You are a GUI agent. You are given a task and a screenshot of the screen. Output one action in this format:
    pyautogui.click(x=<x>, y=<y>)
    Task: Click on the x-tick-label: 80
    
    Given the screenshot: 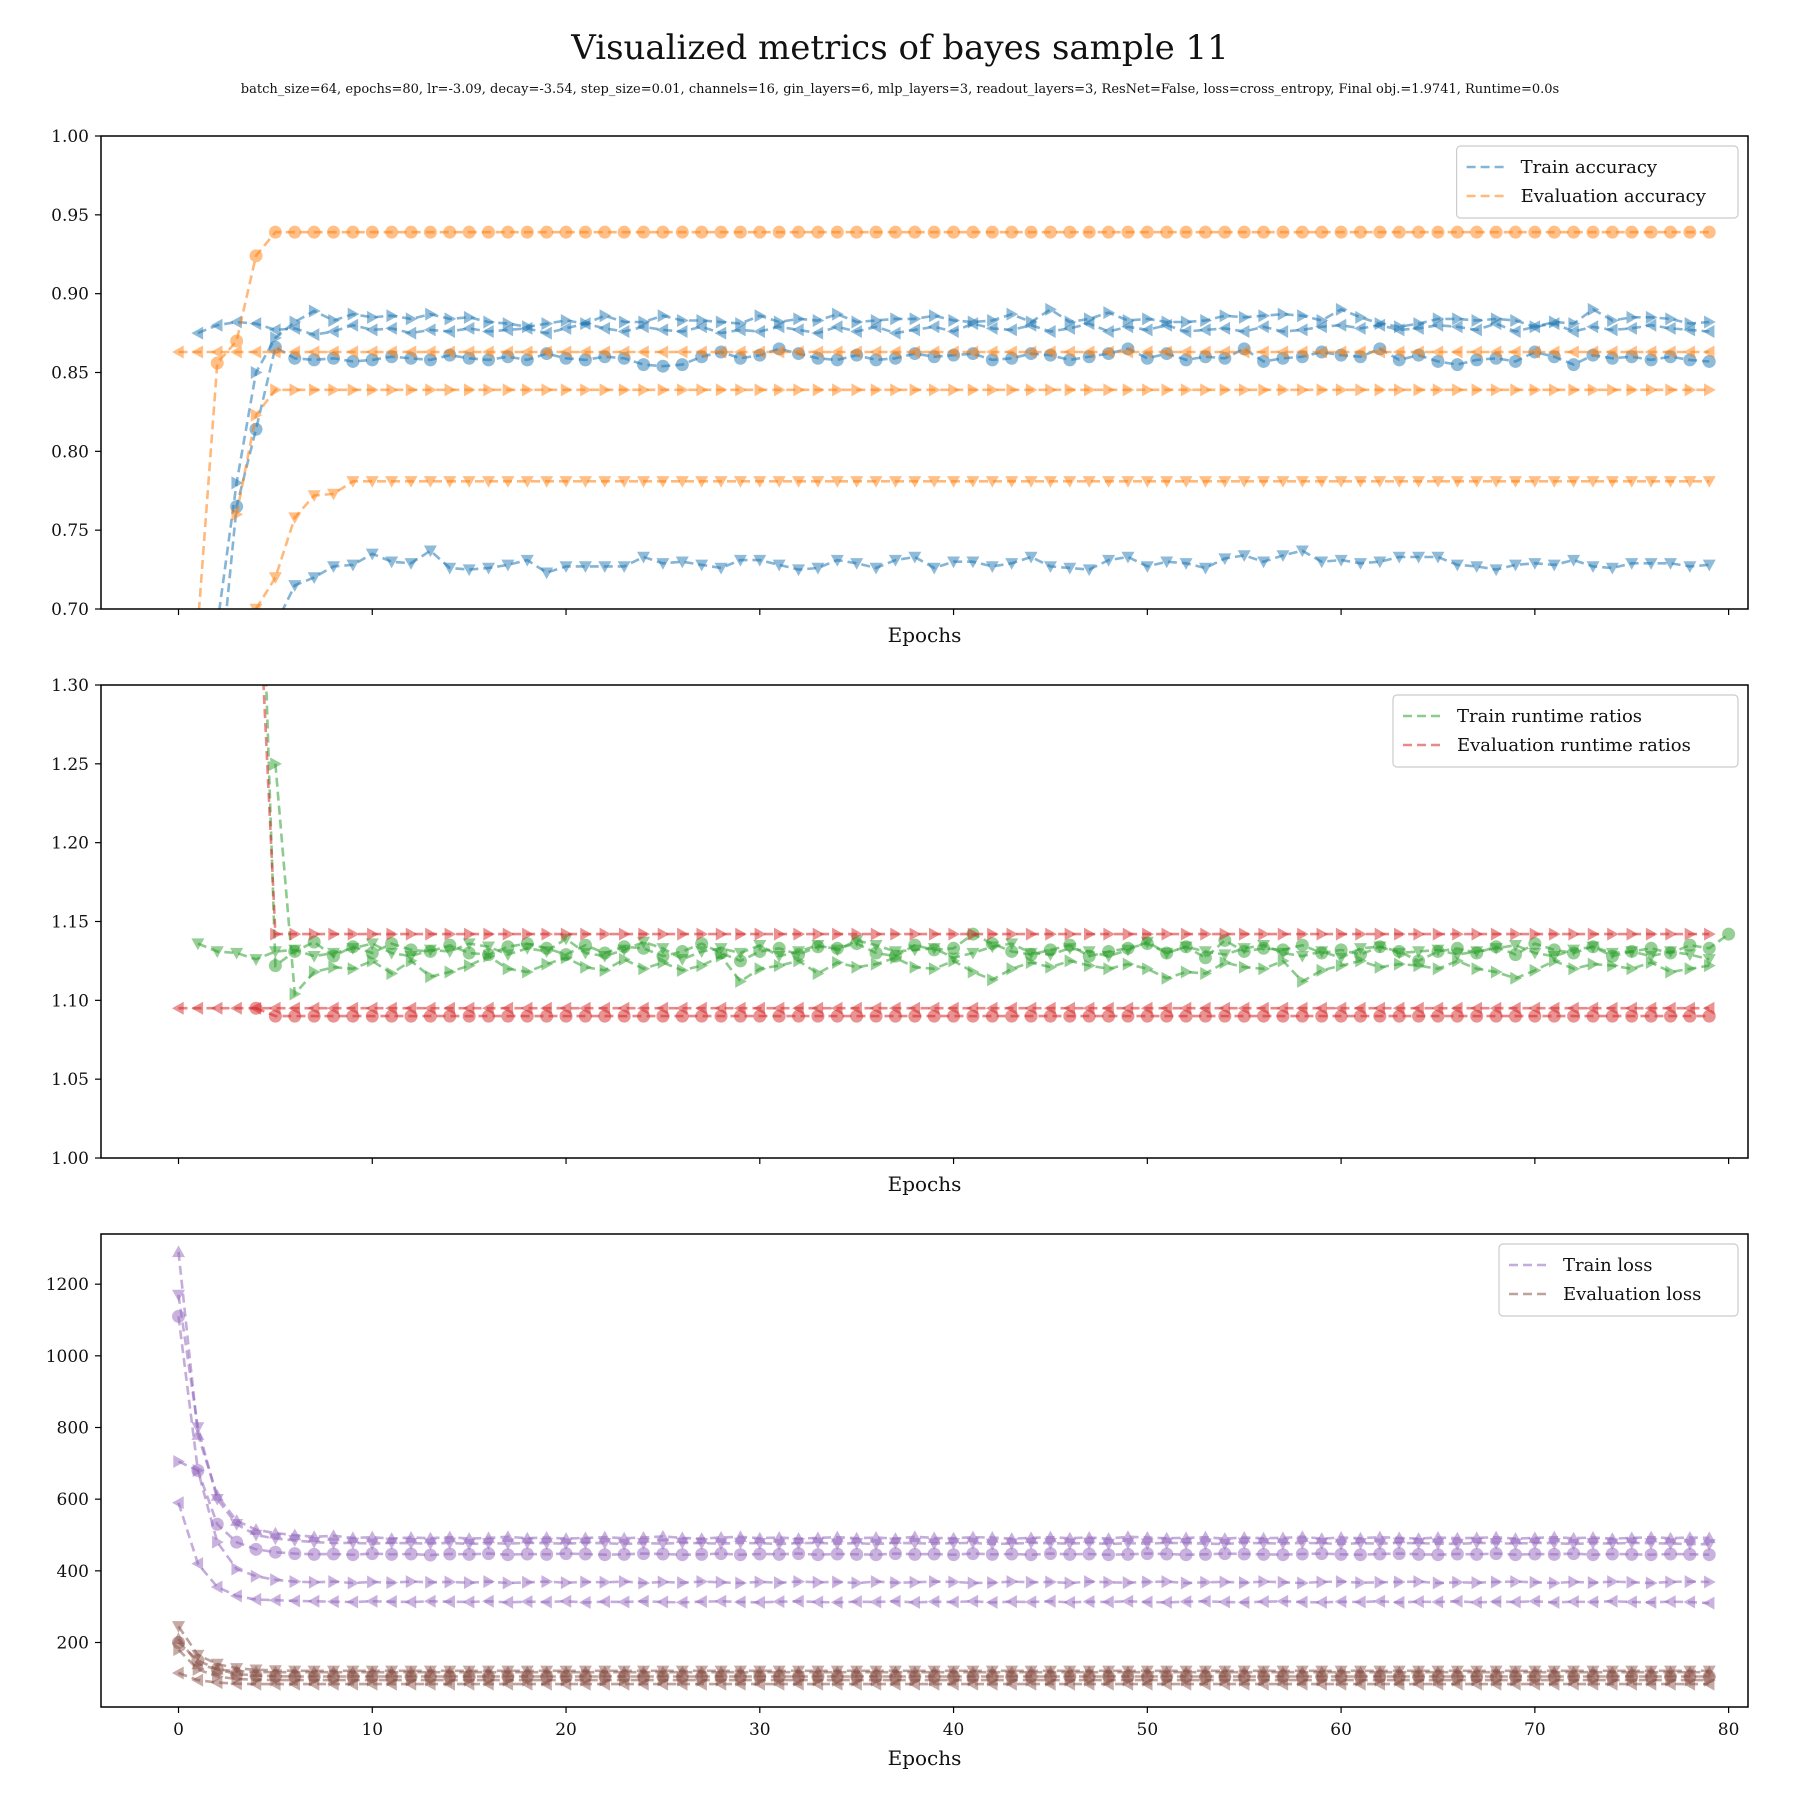 What is the action you would take?
    pyautogui.click(x=1729, y=1730)
    